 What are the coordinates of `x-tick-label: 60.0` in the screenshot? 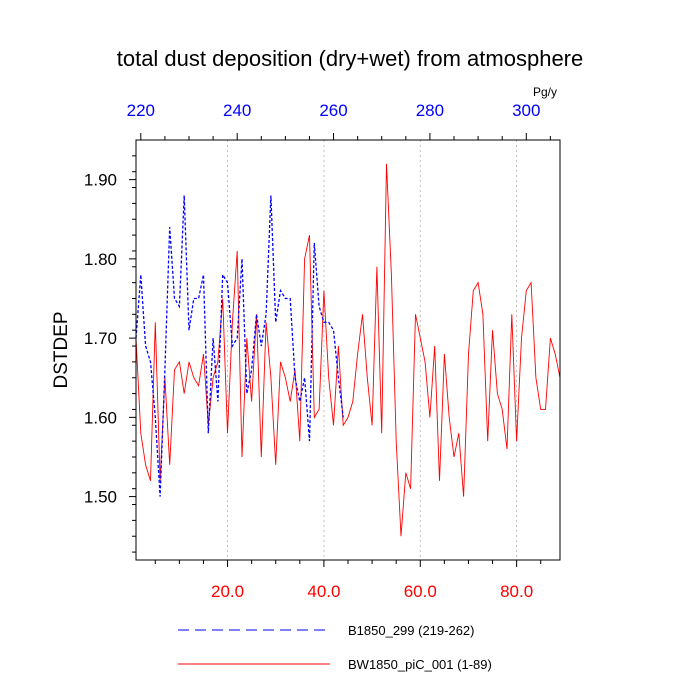 It's located at (420, 591).